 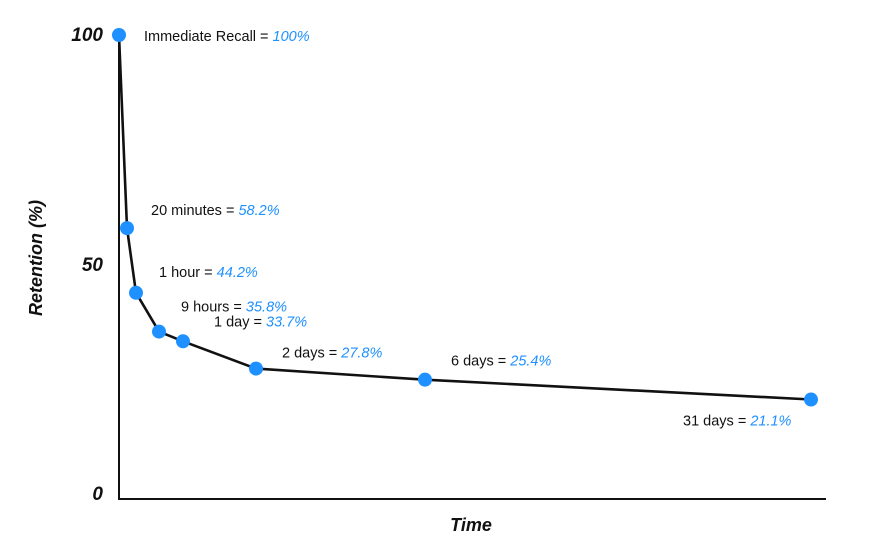 I want to click on data-label-time: 1 hour, so click(x=179, y=273).